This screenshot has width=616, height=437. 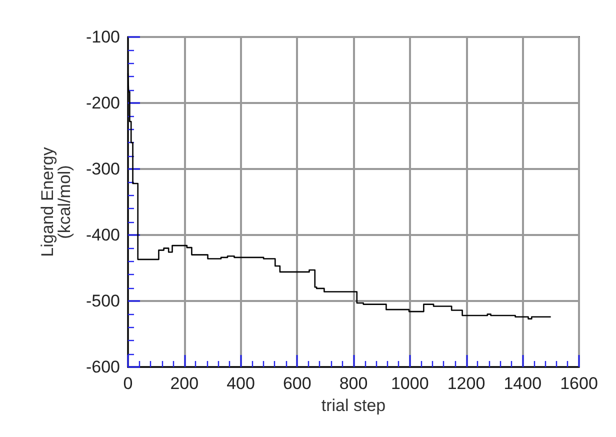 What do you see at coordinates (240, 383) in the screenshot?
I see `x-tick-label: 400` at bounding box center [240, 383].